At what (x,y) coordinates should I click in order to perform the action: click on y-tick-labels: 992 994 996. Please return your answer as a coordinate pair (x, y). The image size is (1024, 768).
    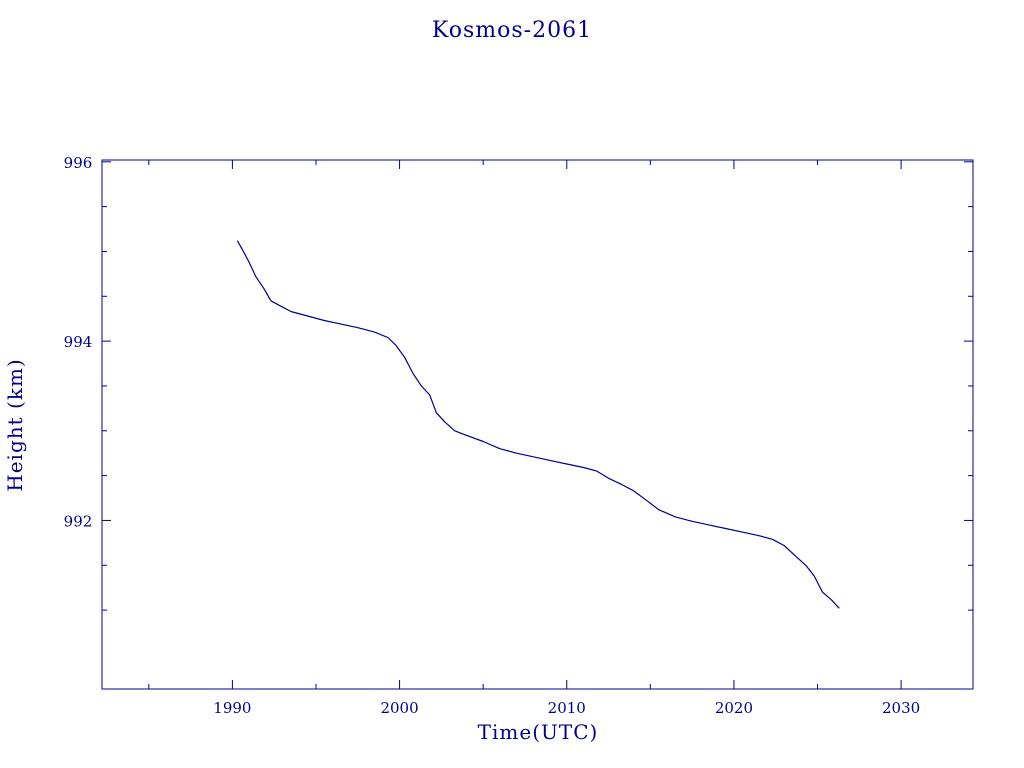
    Looking at the image, I should click on (78, 342).